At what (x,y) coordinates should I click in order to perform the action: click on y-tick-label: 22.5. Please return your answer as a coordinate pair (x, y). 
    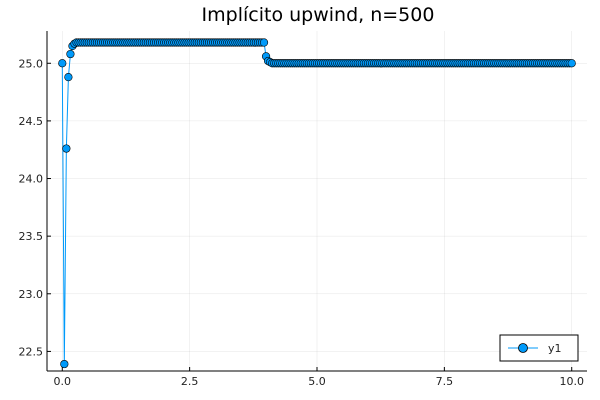
    Looking at the image, I should click on (31, 351).